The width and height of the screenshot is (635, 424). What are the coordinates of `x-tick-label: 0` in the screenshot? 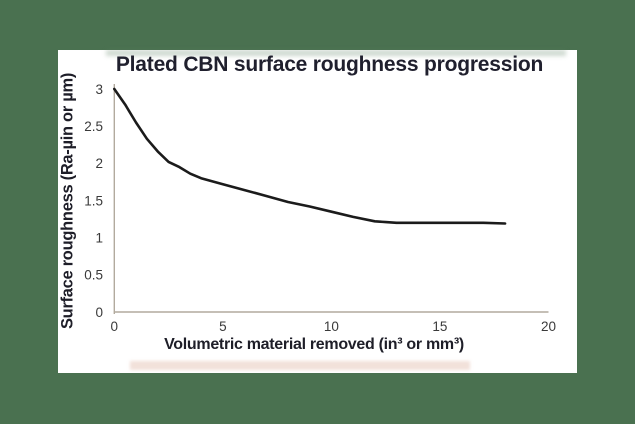 It's located at (115, 326).